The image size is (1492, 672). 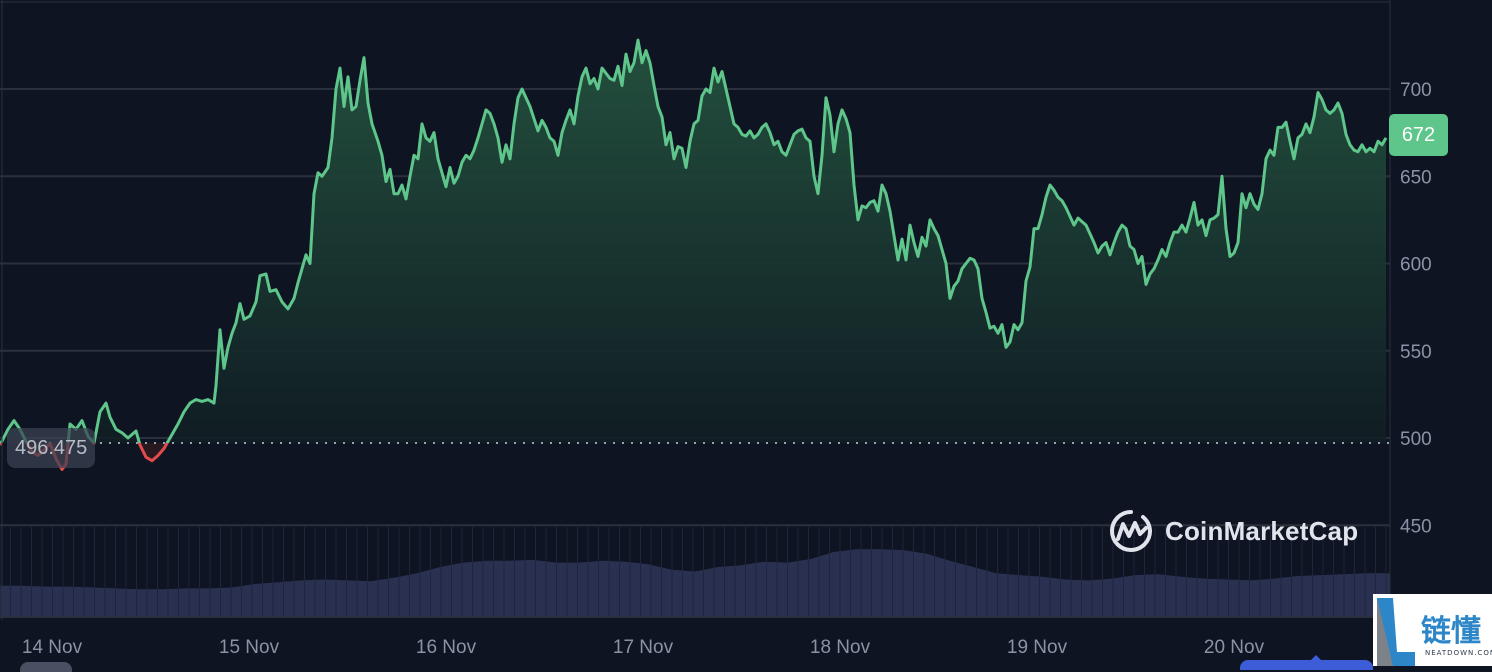 What do you see at coordinates (1234, 647) in the screenshot?
I see `x-tick-label: 20 Nov` at bounding box center [1234, 647].